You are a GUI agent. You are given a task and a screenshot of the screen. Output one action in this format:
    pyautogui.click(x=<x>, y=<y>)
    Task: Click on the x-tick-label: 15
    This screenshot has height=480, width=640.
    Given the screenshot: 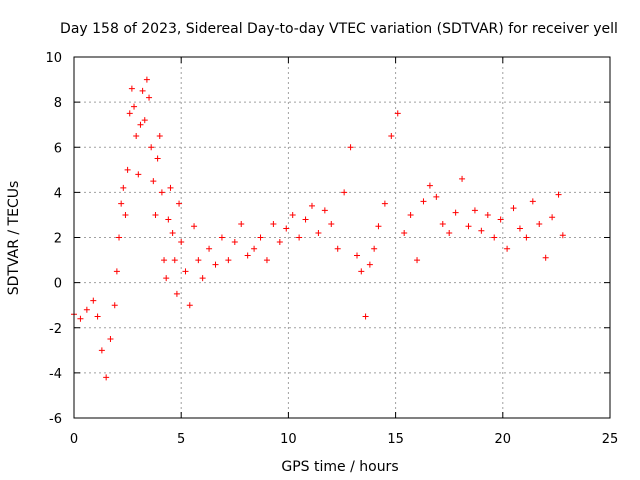 What is the action you would take?
    pyautogui.click(x=395, y=439)
    